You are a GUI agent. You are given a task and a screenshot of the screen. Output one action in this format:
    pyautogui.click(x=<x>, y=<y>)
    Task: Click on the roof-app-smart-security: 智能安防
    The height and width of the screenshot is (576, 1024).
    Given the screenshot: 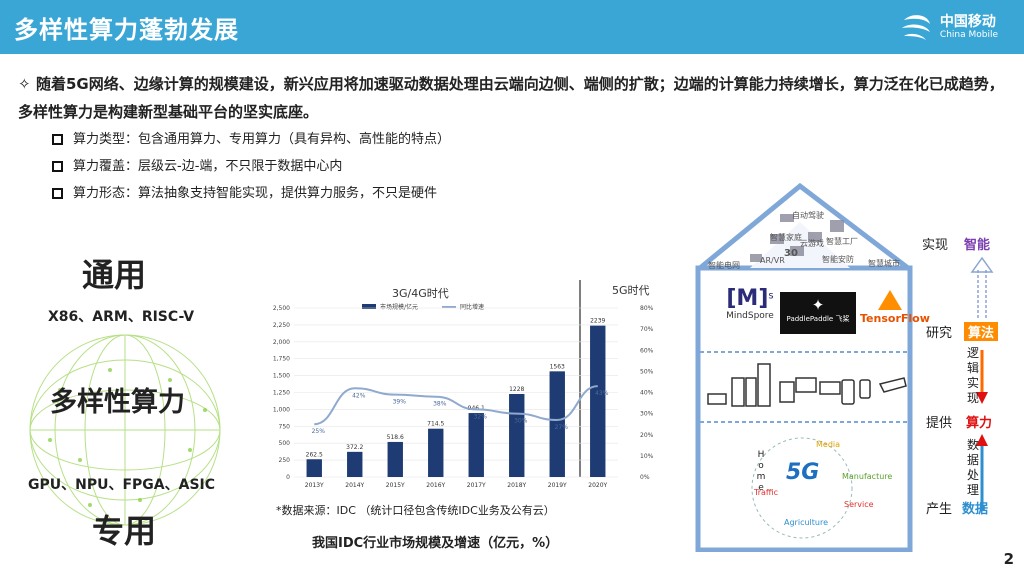 What is the action you would take?
    pyautogui.click(x=838, y=259)
    